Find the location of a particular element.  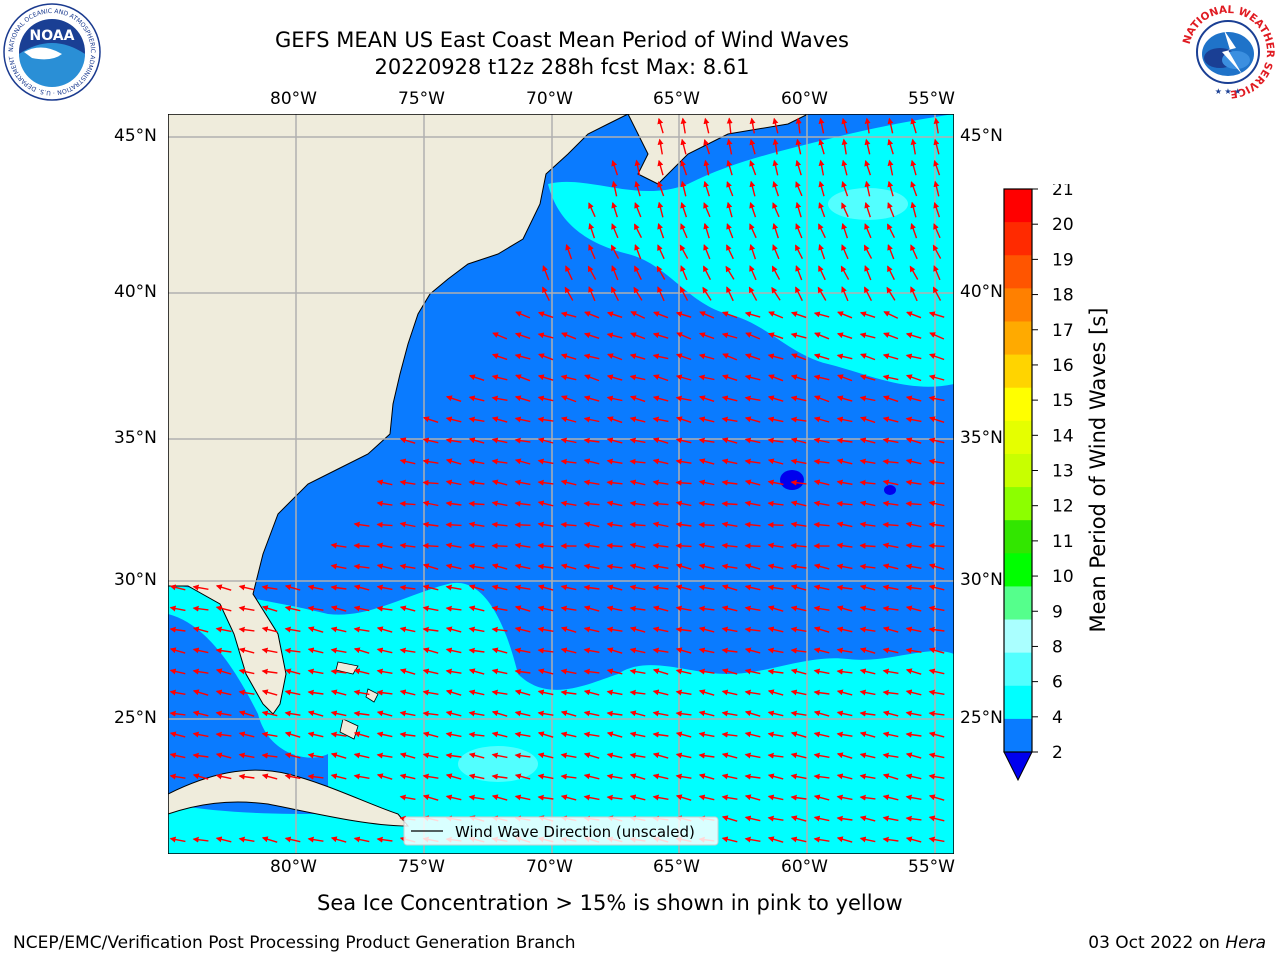

colorbar-tick-label: 15 is located at coordinates (1063, 401).